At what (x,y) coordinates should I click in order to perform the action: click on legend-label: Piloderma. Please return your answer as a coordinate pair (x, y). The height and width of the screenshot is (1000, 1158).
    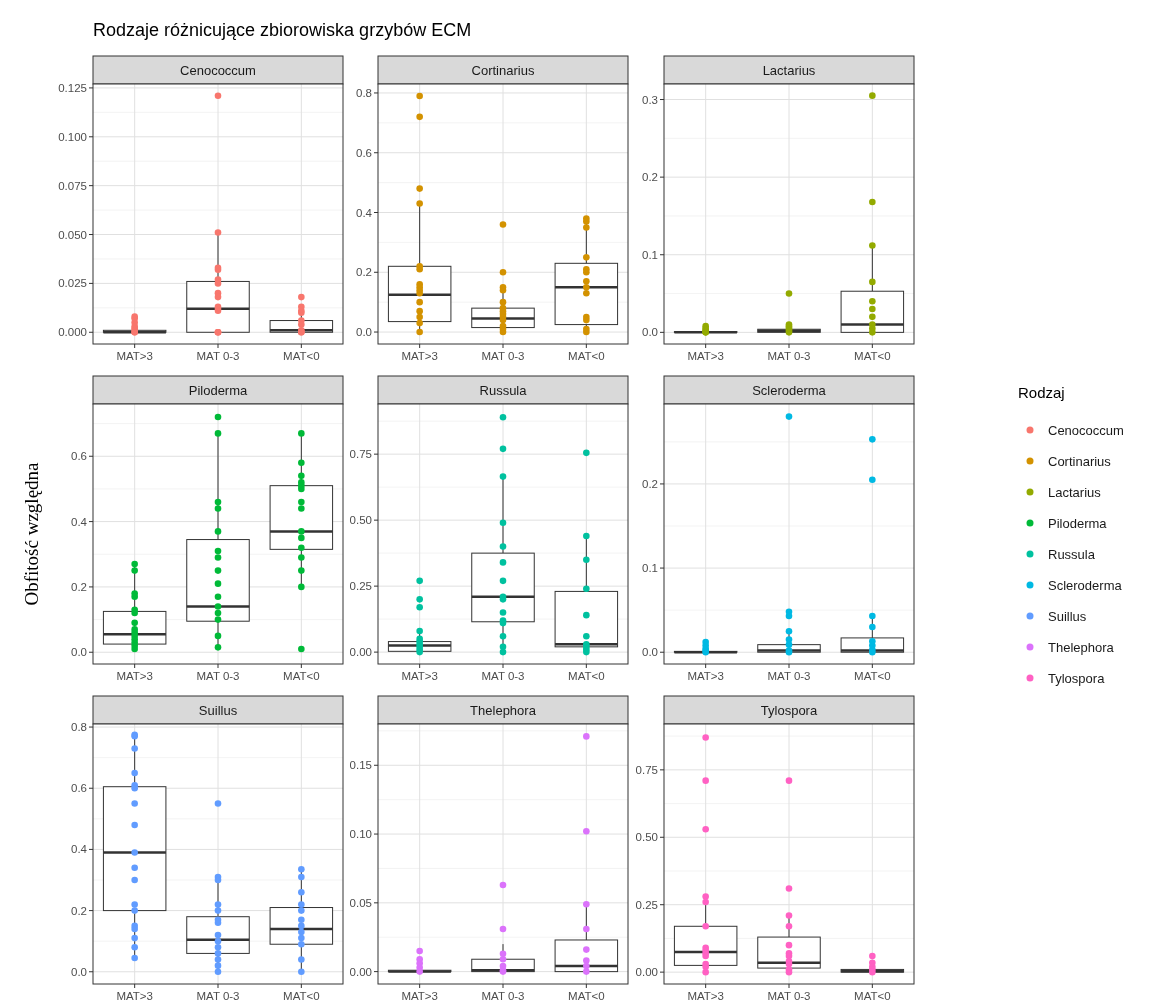
    Looking at the image, I should click on (1078, 523).